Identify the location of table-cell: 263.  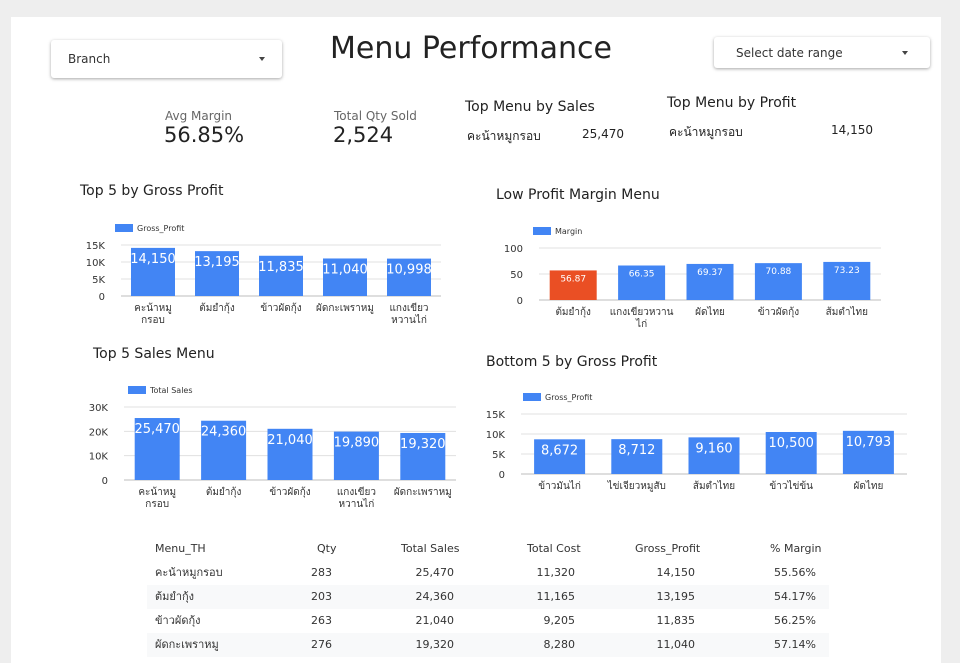
(321, 620).